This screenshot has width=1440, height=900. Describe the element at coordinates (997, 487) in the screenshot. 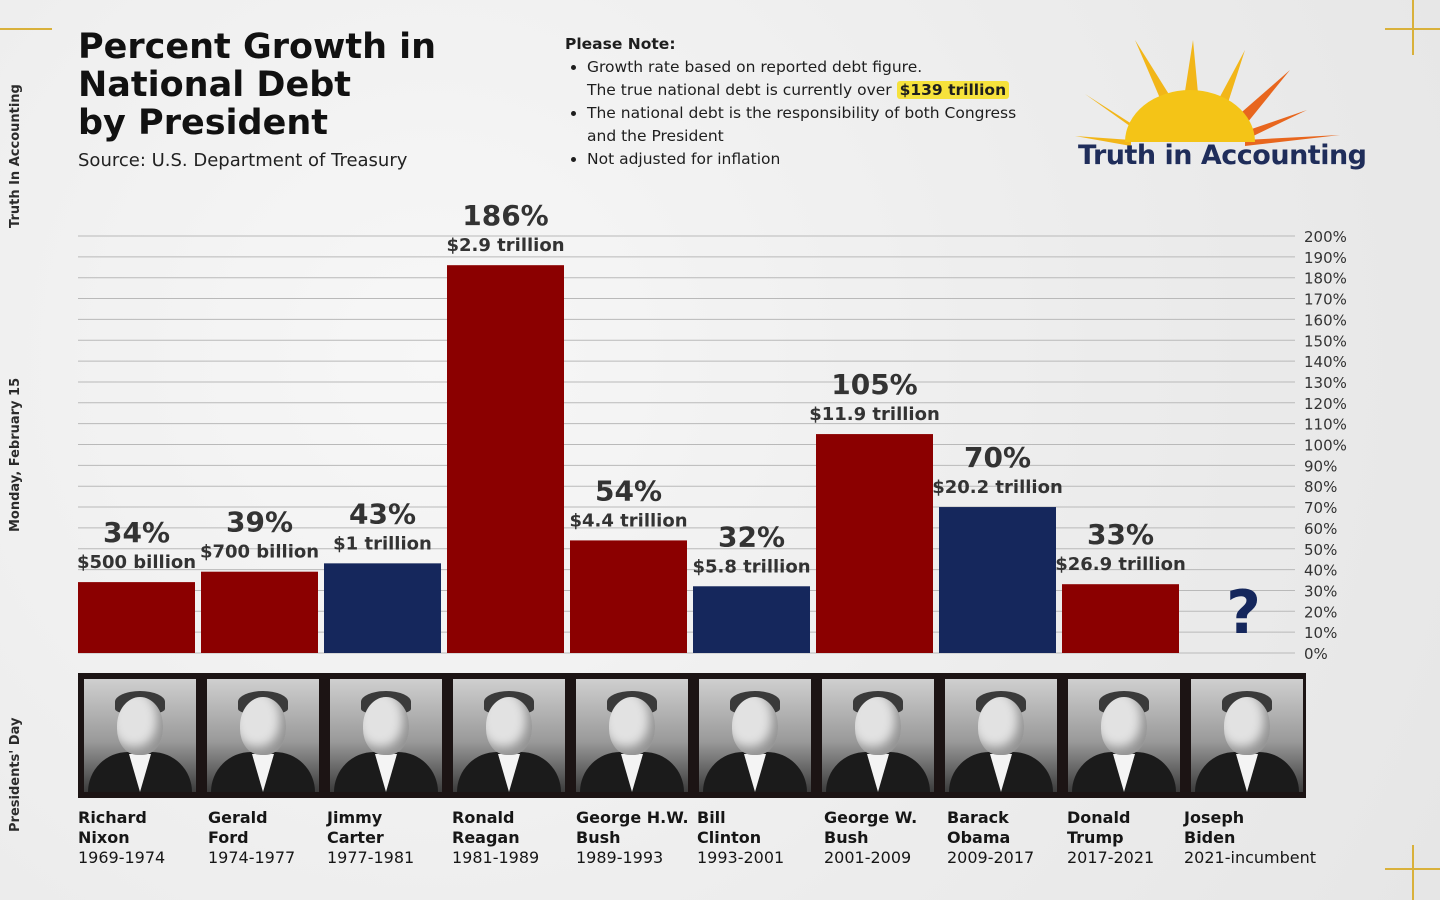

I see `debt-label: $20.2 trillion` at that location.